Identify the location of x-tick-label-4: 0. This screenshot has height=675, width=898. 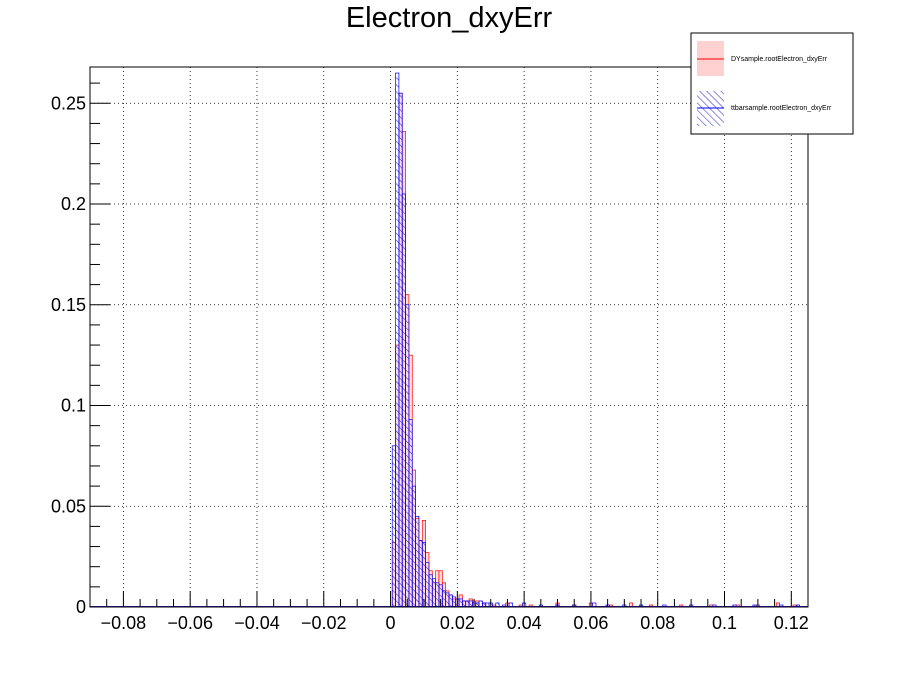
(391, 623).